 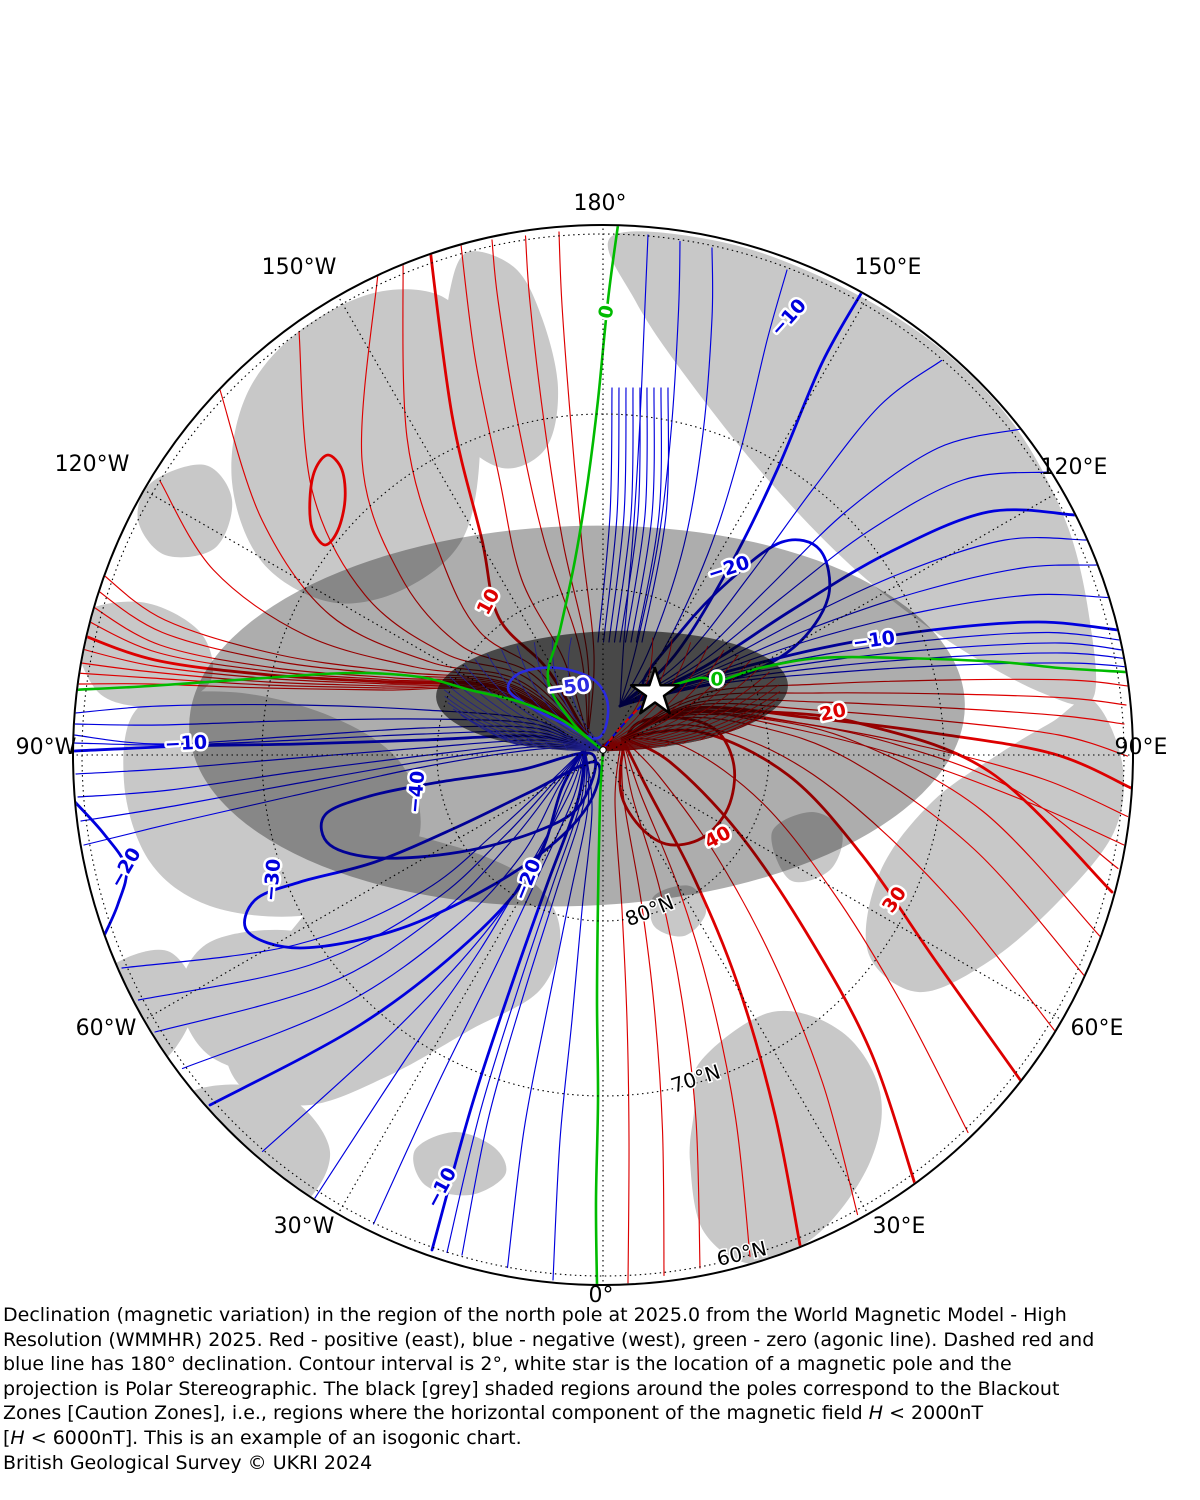 I want to click on longitude-label: 120°E, so click(x=1074, y=467).